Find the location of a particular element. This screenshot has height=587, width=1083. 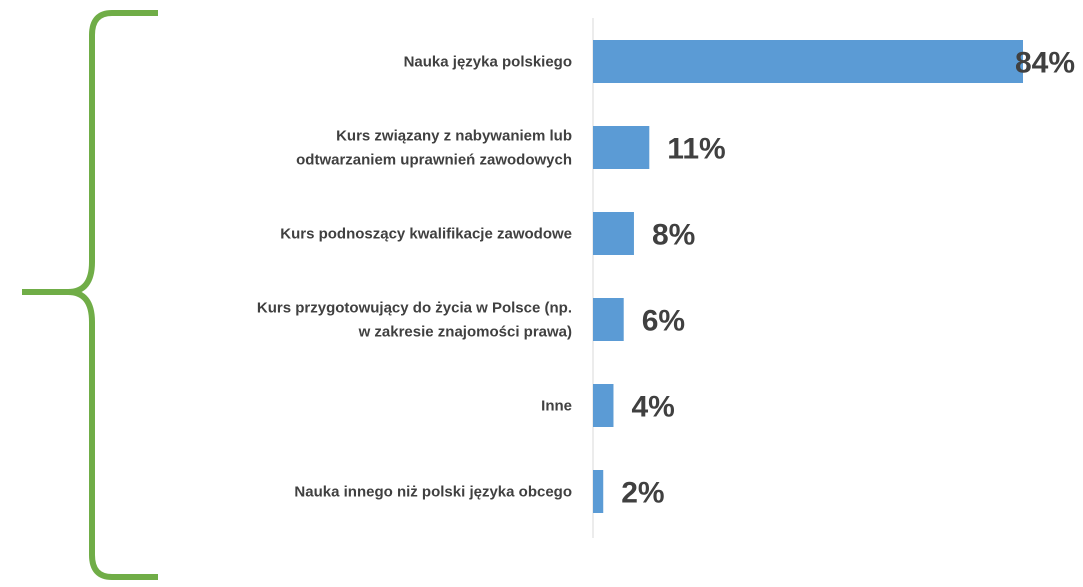

value-label: 11% is located at coordinates (696, 149).